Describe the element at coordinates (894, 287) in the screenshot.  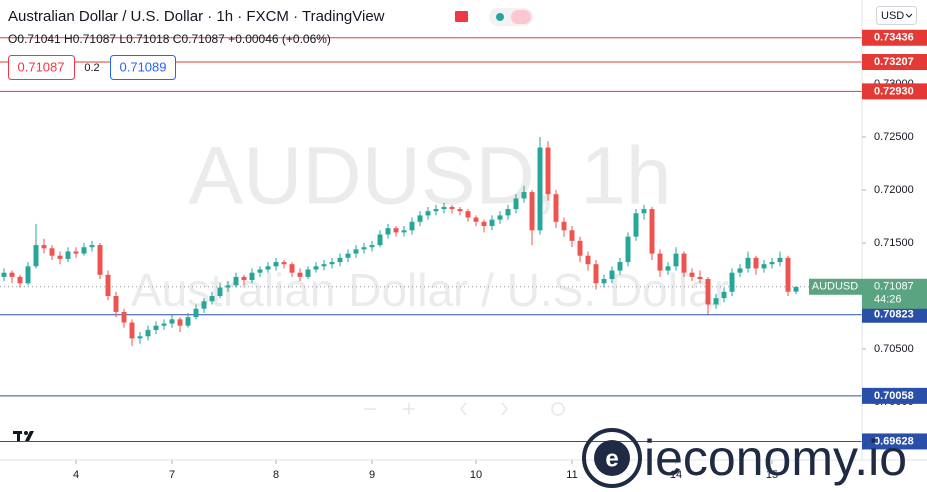
I see `last-price-label: 0.71087` at that location.